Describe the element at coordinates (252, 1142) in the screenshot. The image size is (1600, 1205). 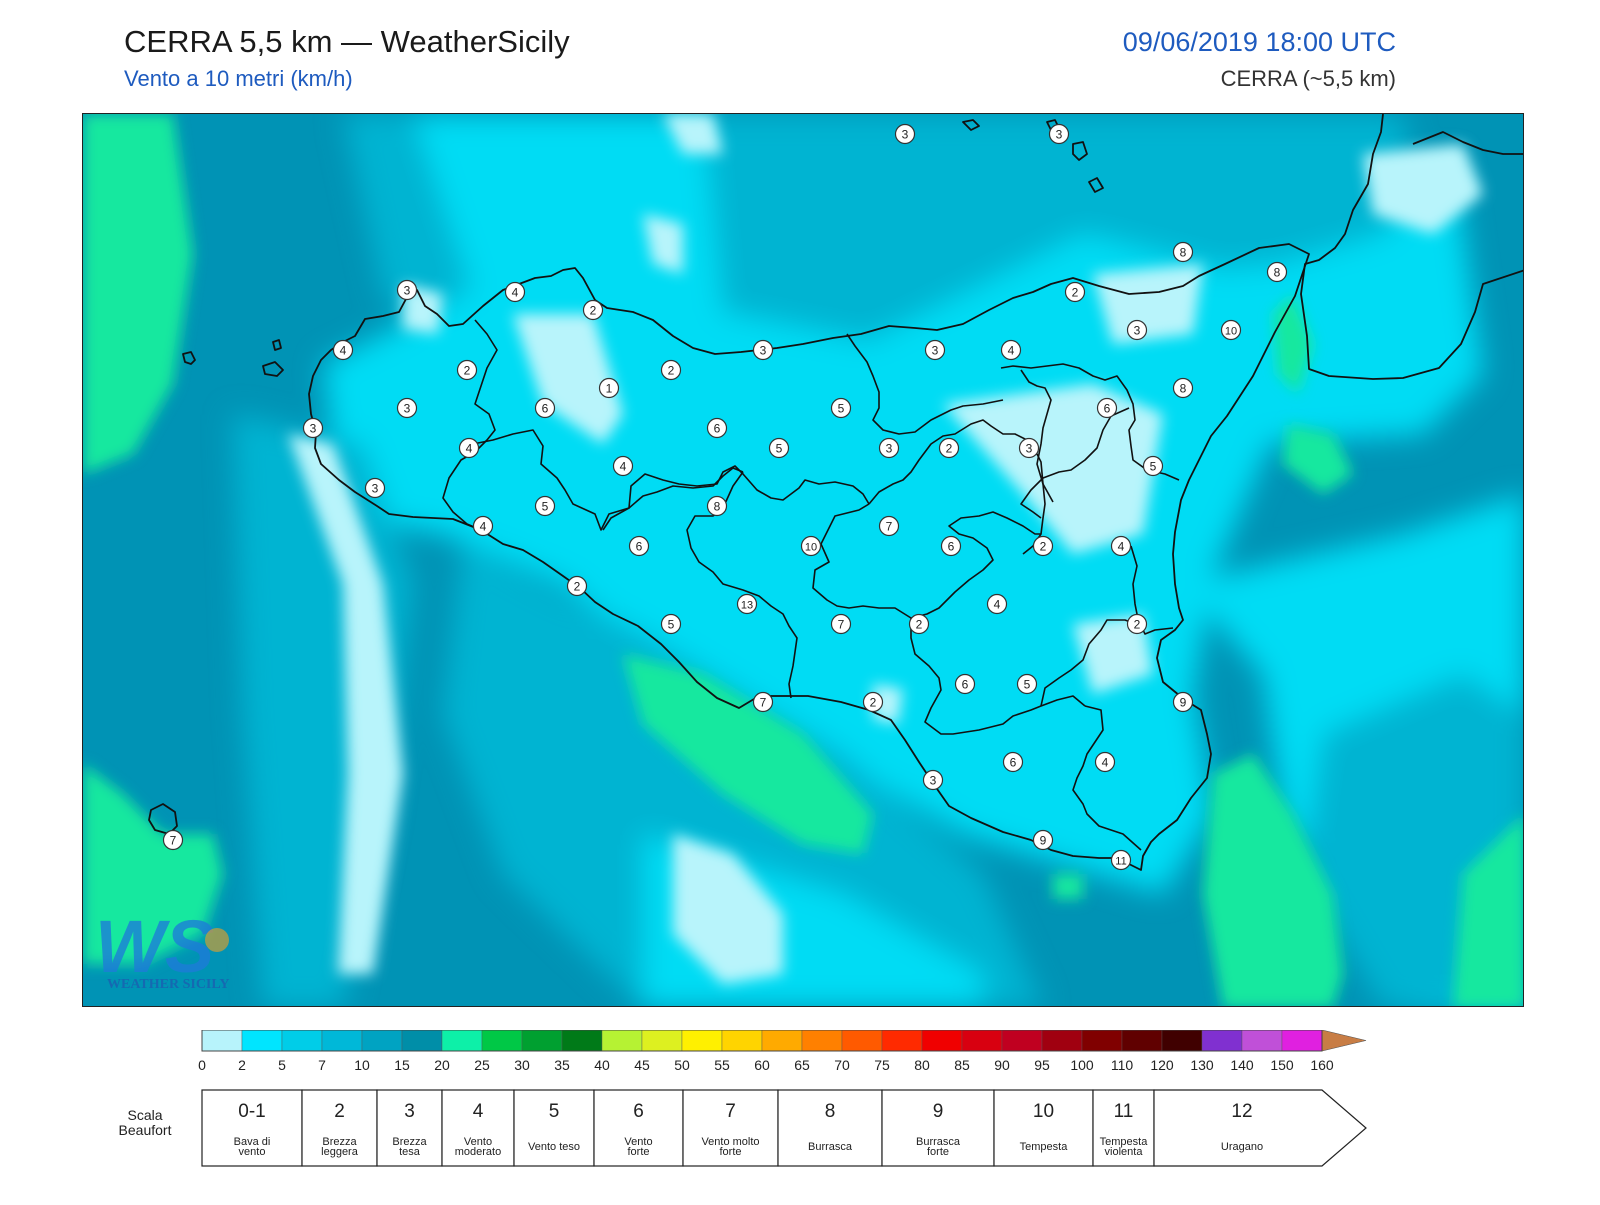
I see `beaufort-description: Bava di` at that location.